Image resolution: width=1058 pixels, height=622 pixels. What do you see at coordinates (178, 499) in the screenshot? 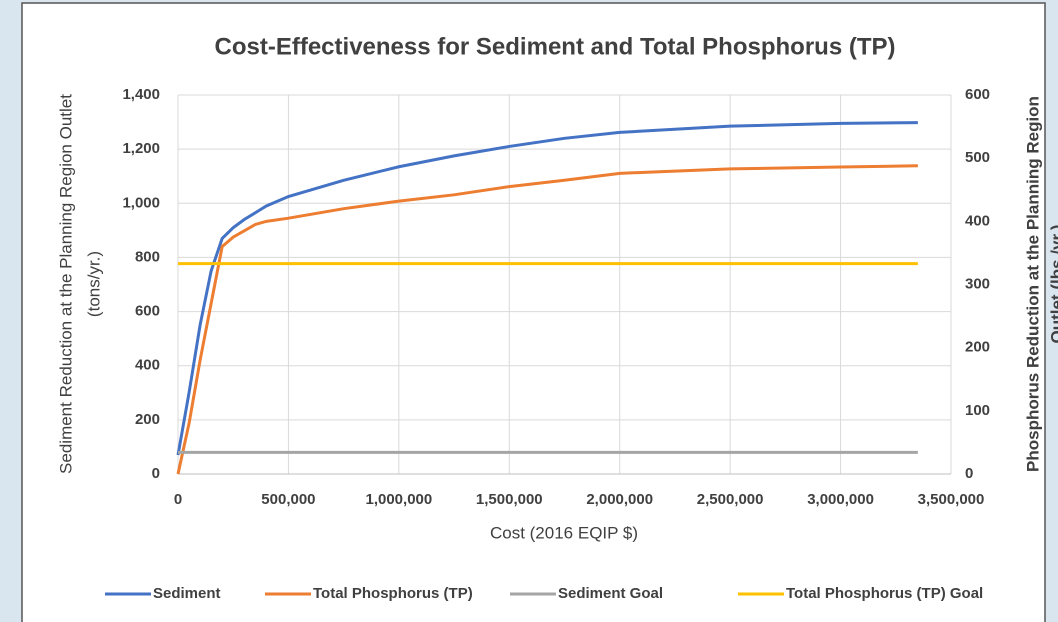
I see `x-tick-label: 0` at bounding box center [178, 499].